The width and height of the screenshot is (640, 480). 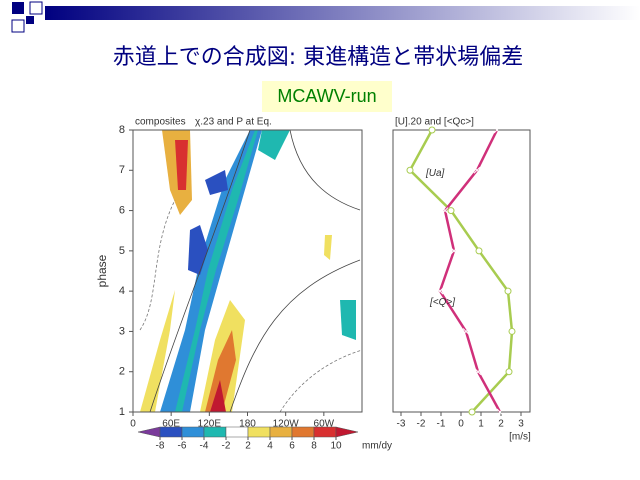 I want to click on x-tick-label: -3, so click(x=401, y=424).